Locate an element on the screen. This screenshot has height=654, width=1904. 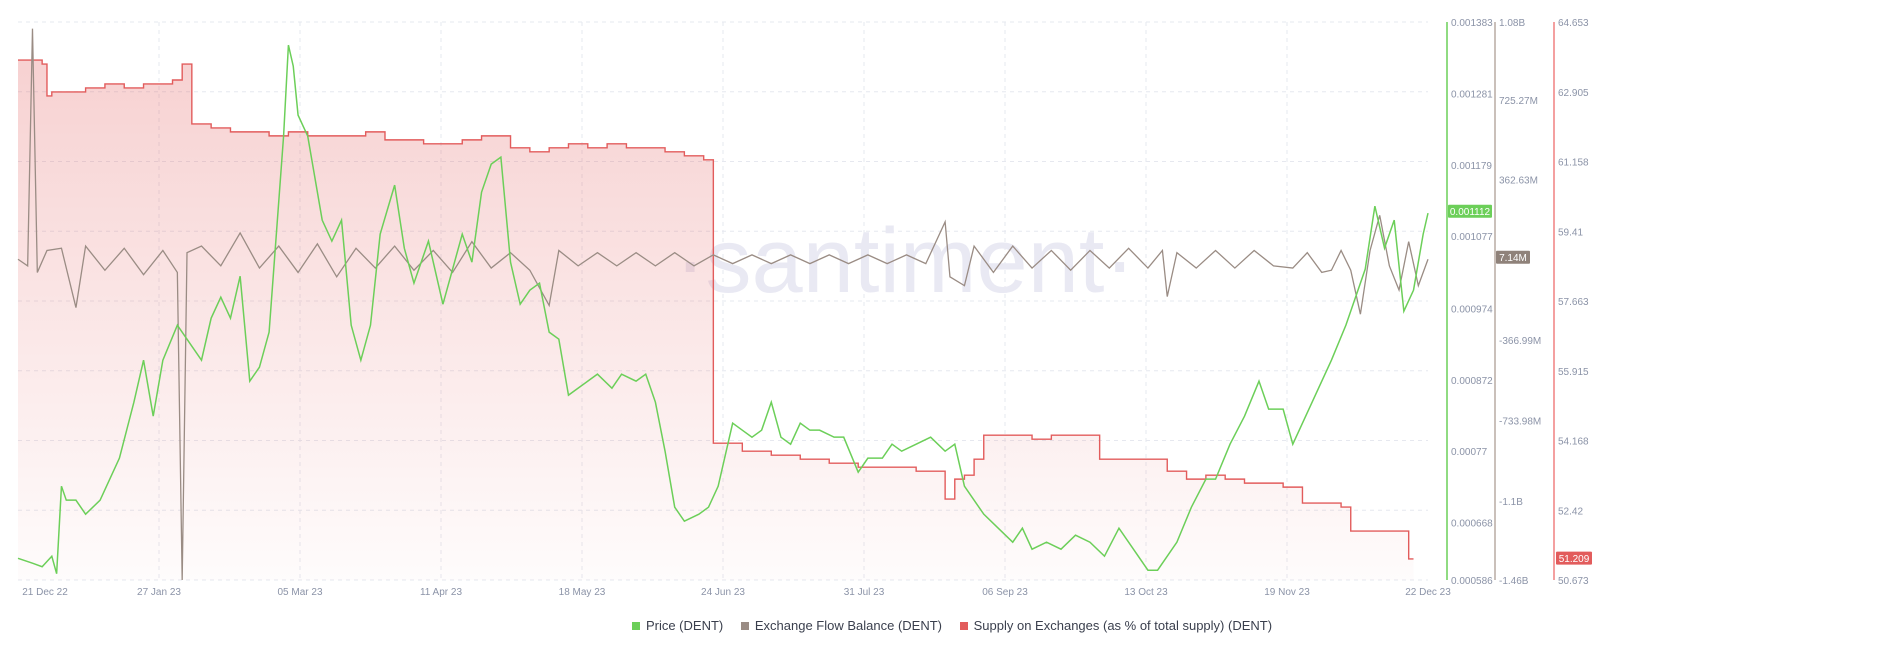
watermark: ·santiment· is located at coordinates (905, 261).